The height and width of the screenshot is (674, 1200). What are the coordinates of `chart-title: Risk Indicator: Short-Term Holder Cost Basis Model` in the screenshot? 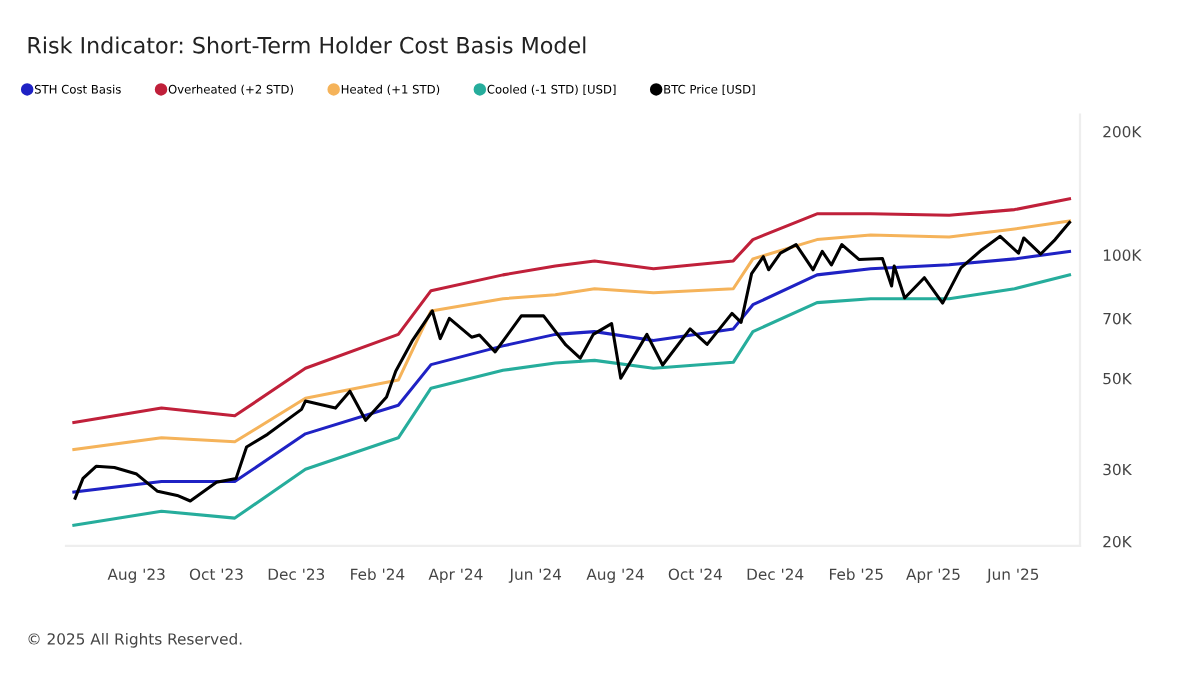 It's located at (307, 45).